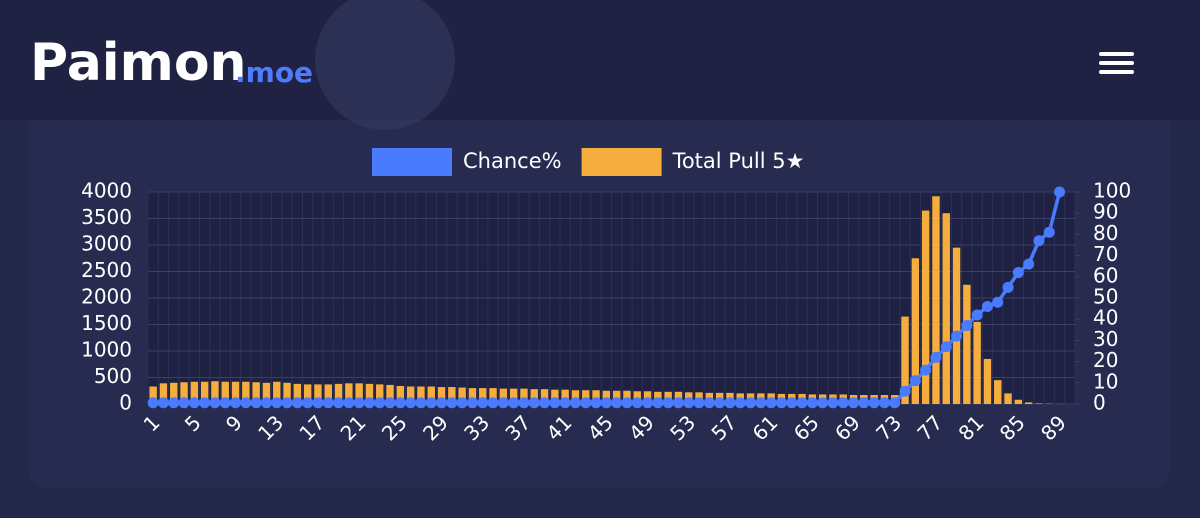  What do you see at coordinates (1105, 233) in the screenshot?
I see `y2-tick-label: 80` at bounding box center [1105, 233].